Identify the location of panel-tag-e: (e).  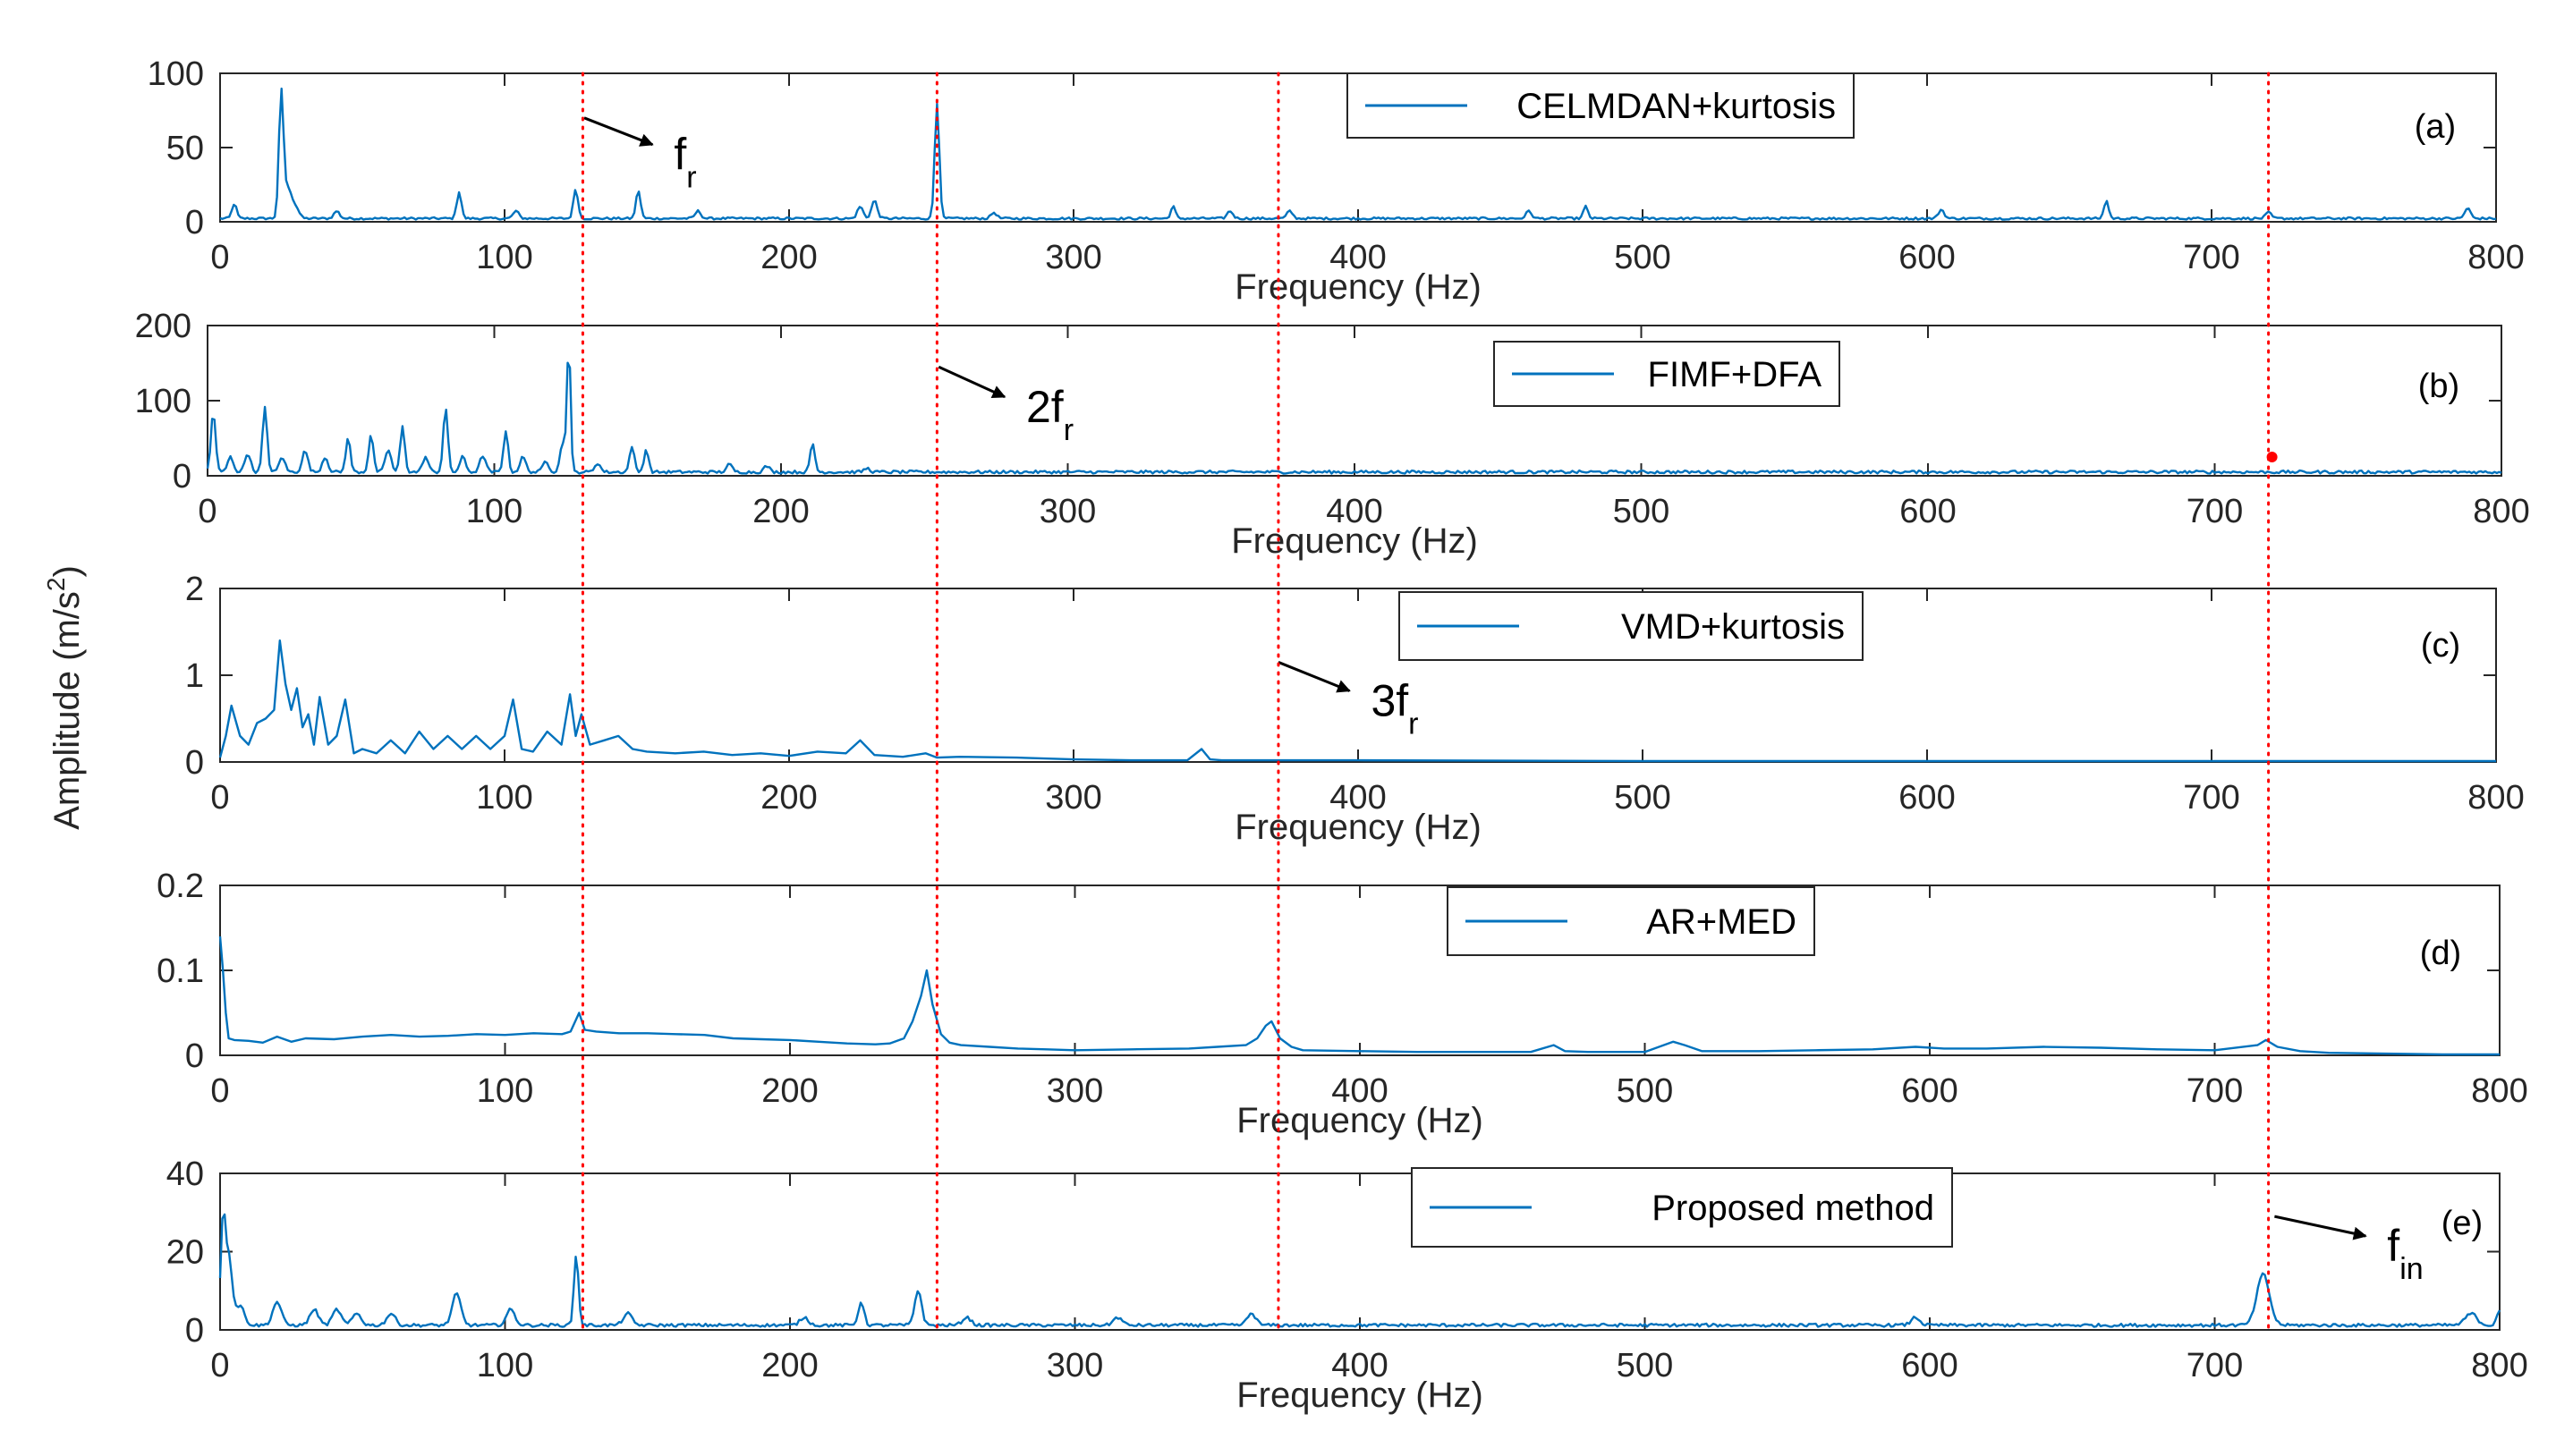
(2462, 1223).